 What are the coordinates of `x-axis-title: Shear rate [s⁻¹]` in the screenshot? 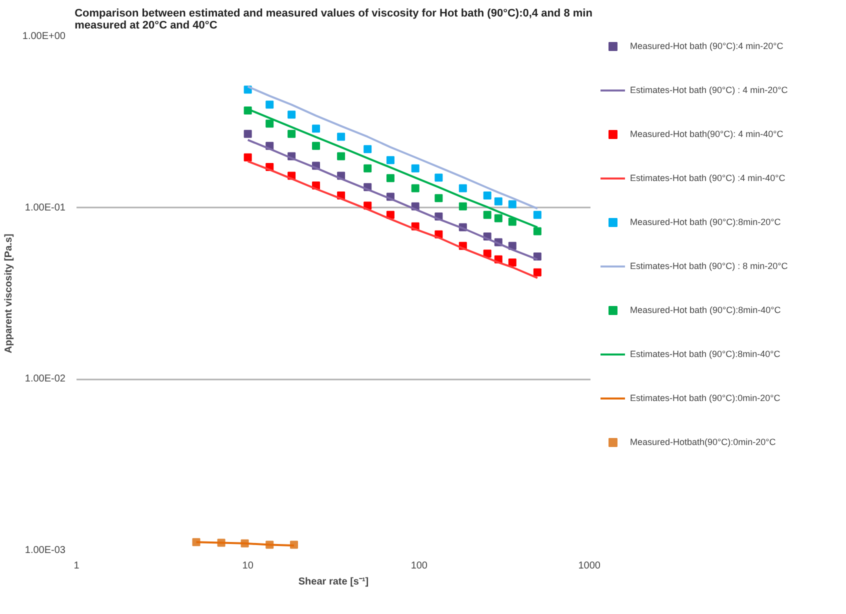 It's located at (333, 582).